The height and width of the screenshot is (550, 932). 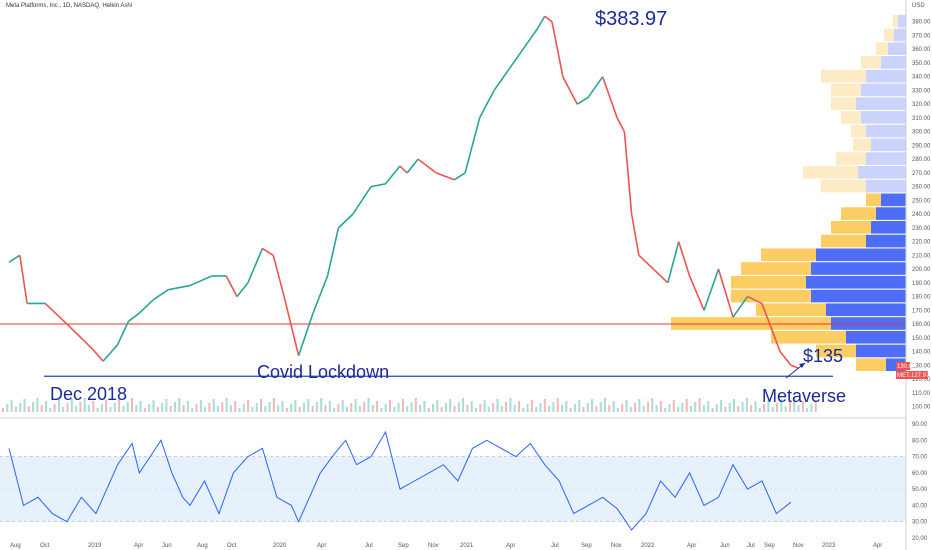 What do you see at coordinates (921, 380) in the screenshot?
I see `price-tick-label: 120.00` at bounding box center [921, 380].